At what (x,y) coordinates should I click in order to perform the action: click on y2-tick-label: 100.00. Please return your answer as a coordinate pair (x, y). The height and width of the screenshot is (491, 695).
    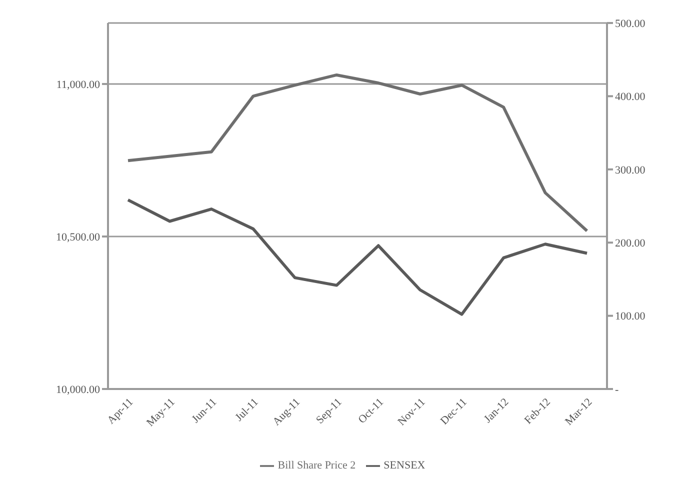
    Looking at the image, I should click on (630, 316).